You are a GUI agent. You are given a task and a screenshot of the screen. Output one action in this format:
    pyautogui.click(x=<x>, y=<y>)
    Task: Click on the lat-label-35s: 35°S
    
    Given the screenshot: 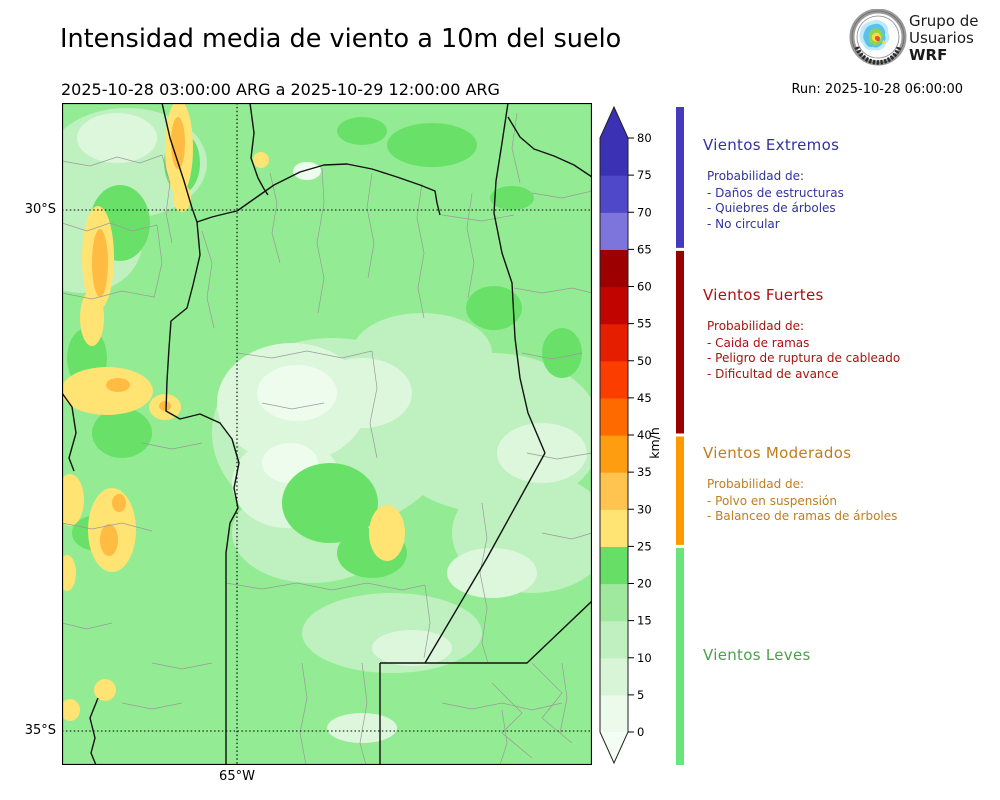 What is the action you would take?
    pyautogui.click(x=40, y=730)
    